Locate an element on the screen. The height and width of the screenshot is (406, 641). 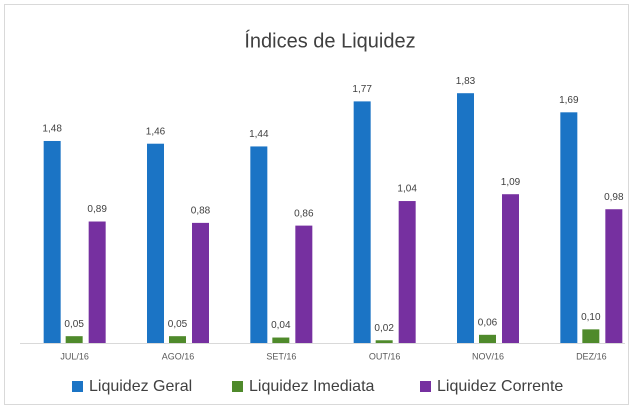
x-tick-label: OUT/16 is located at coordinates (385, 356).